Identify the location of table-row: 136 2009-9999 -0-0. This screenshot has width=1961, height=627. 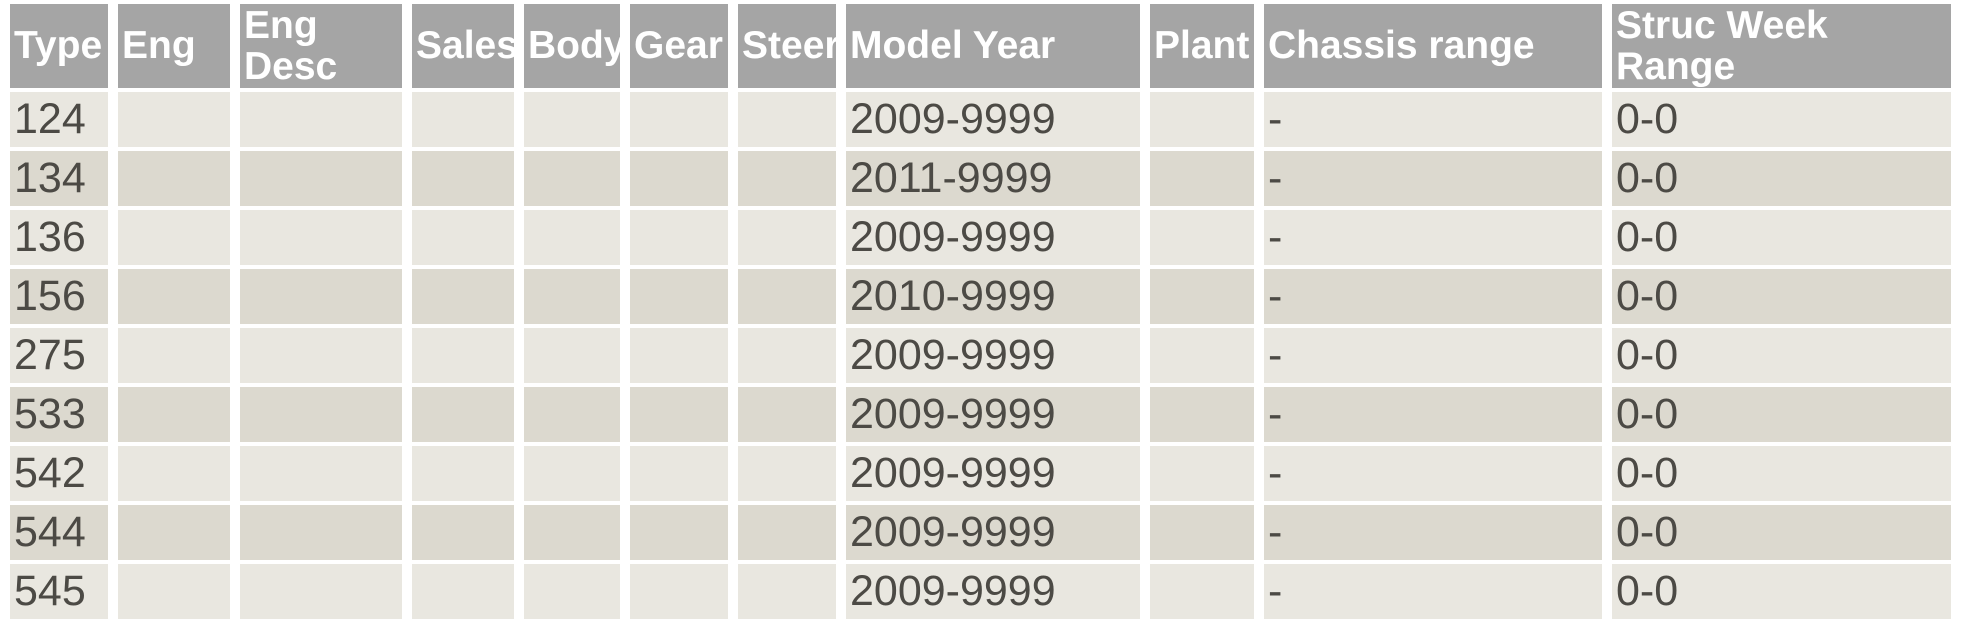
(980, 237).